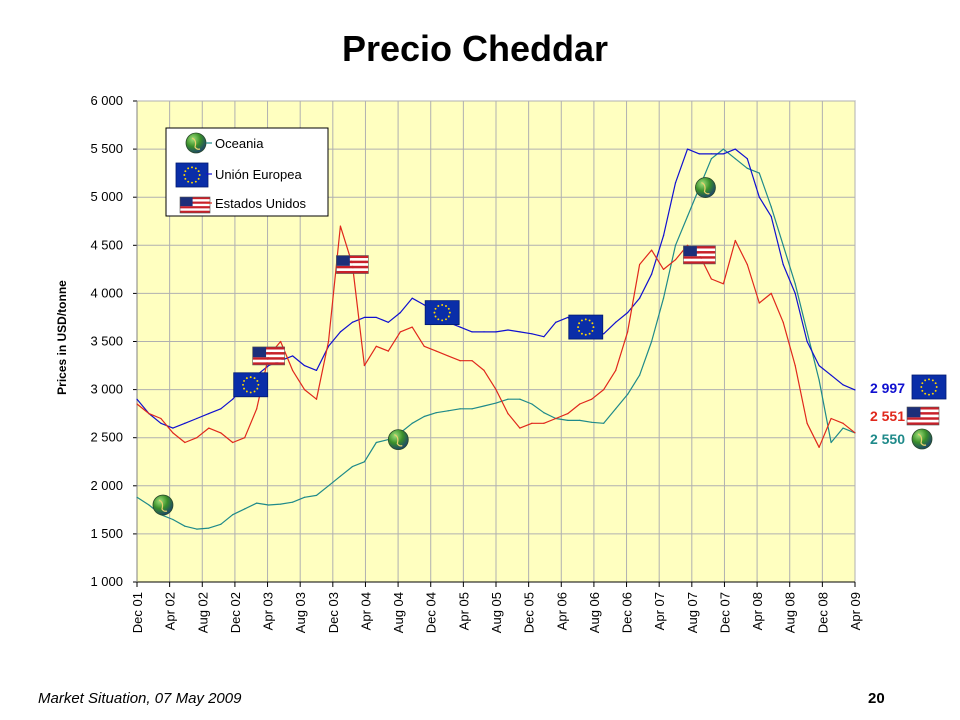 Image resolution: width=960 pixels, height=720 pixels. I want to click on x-tick-label: Apr 06, so click(561, 611).